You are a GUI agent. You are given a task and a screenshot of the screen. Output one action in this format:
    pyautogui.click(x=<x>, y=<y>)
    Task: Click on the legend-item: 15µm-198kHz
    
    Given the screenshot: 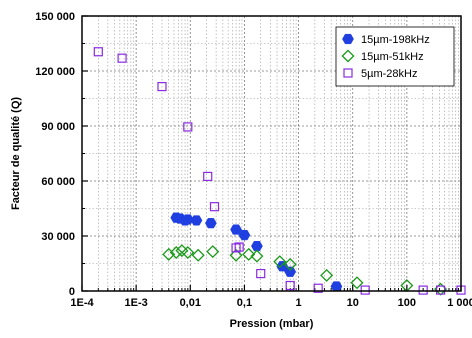 What is the action you would take?
    pyautogui.click(x=386, y=39)
    